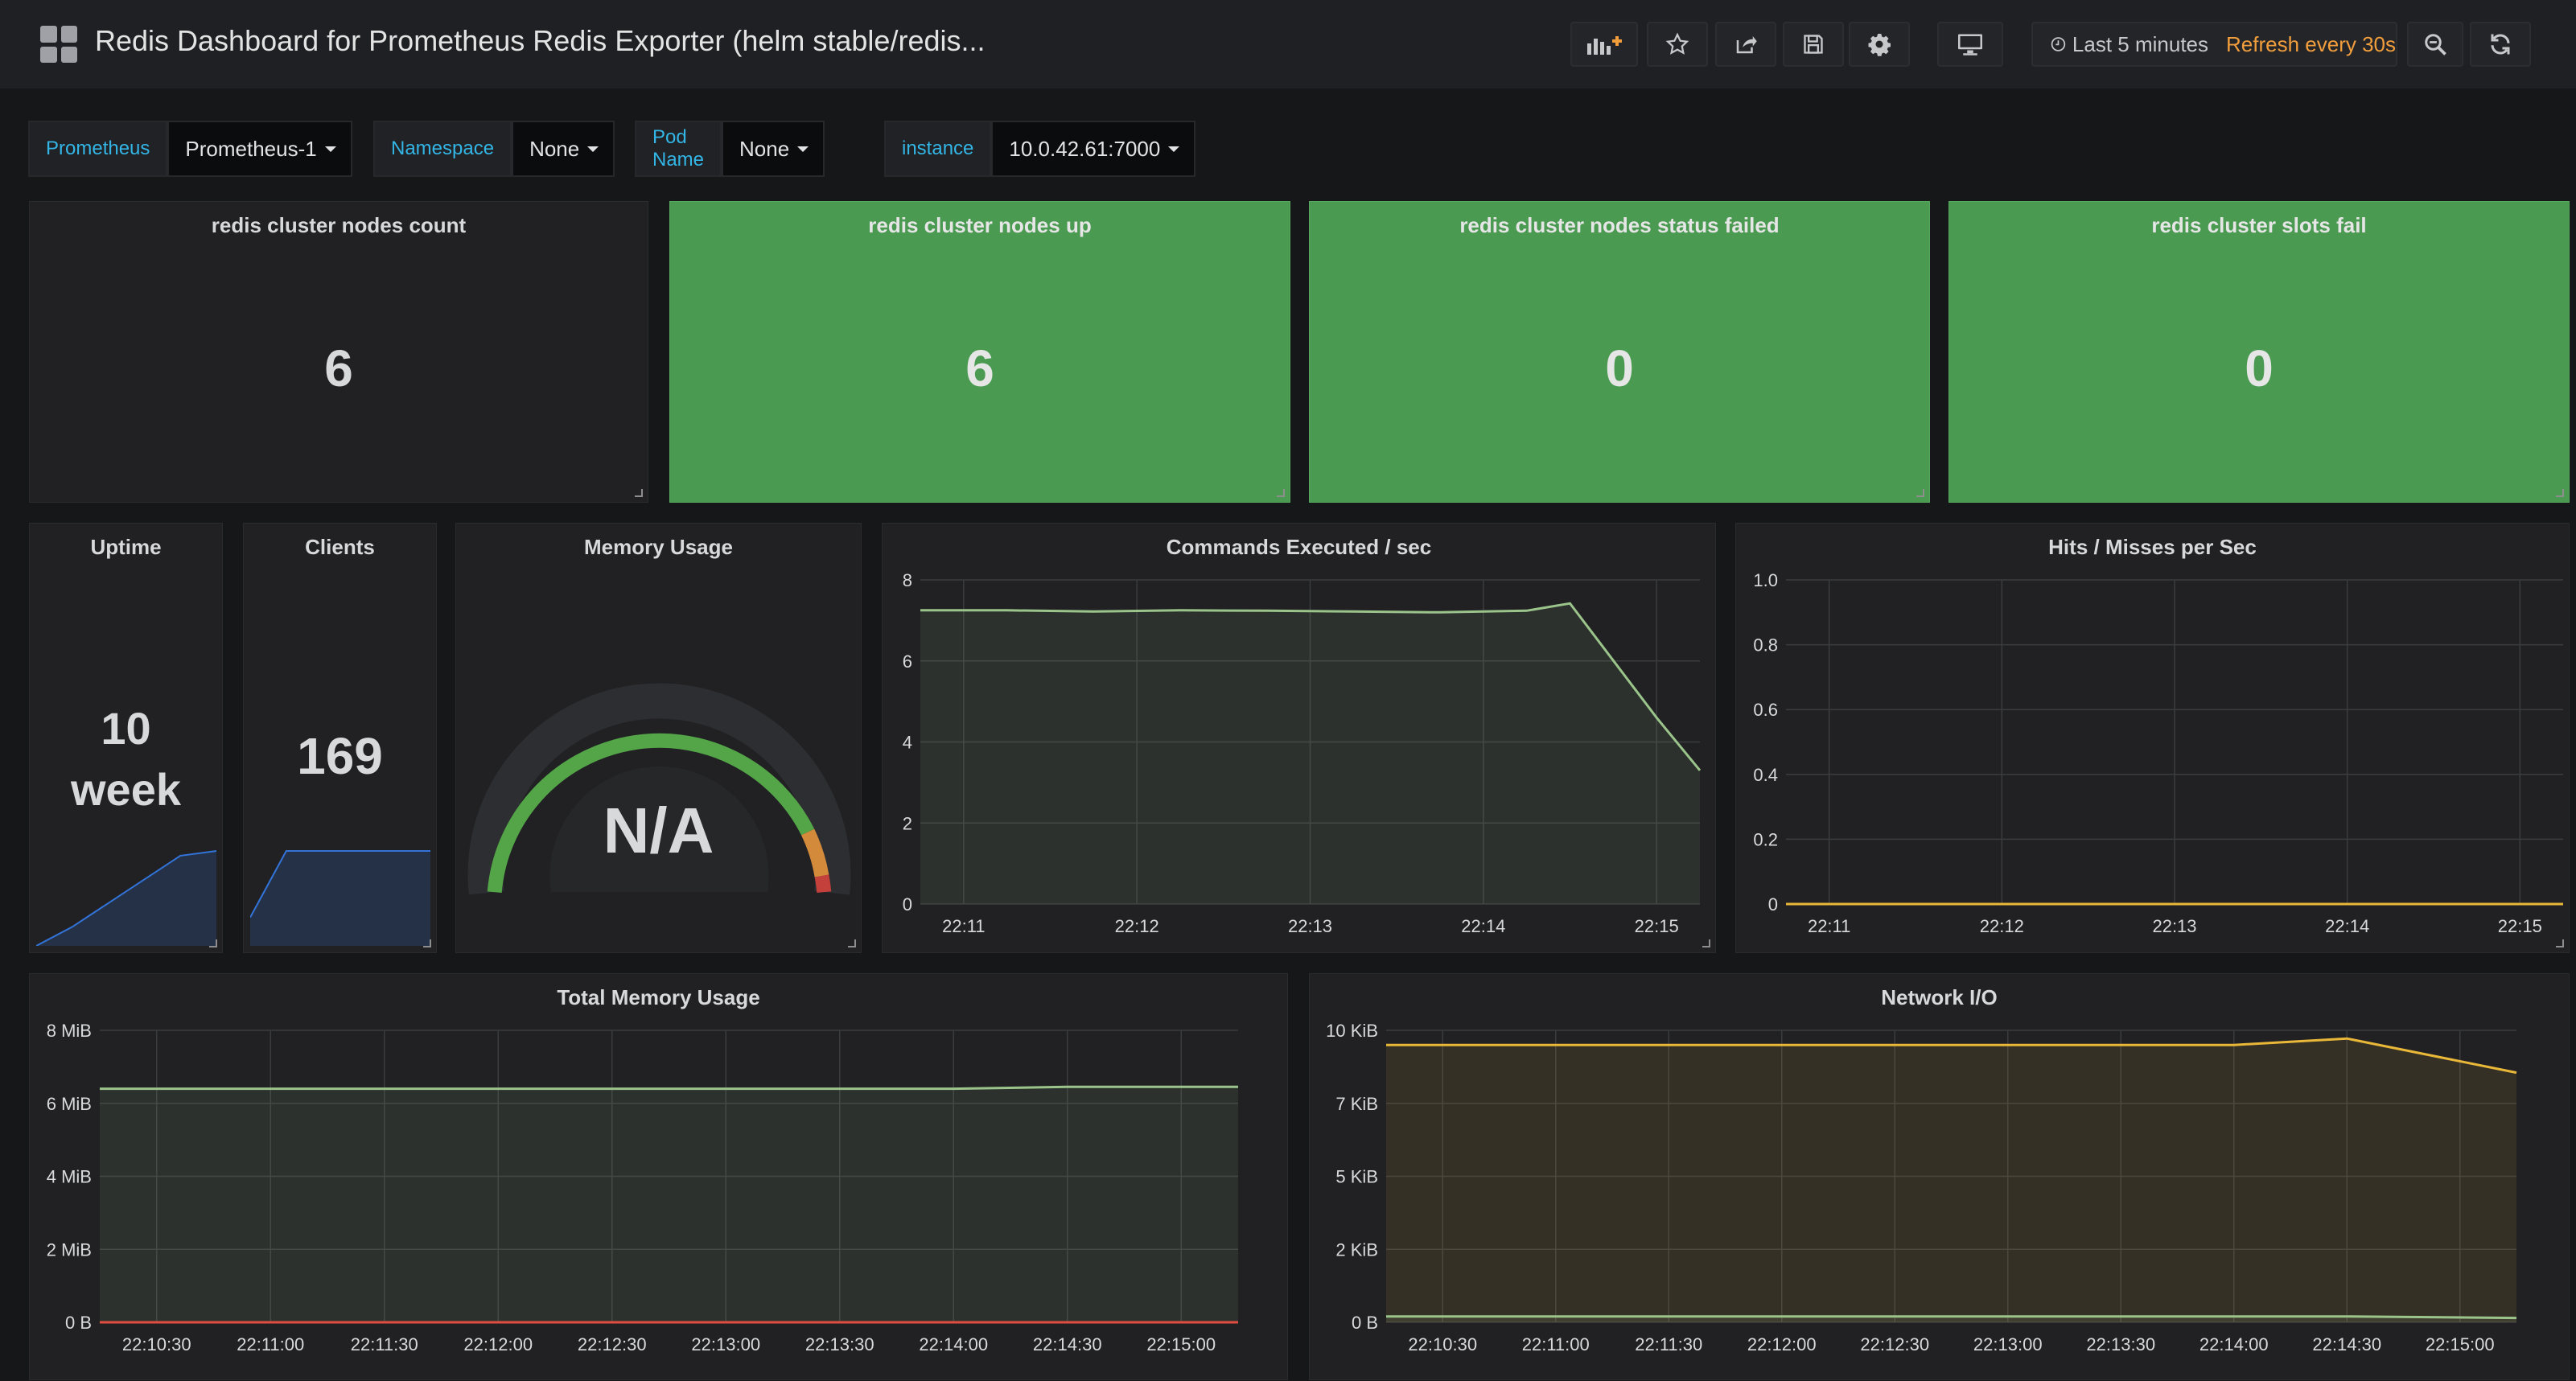  Describe the element at coordinates (907, 661) in the screenshot. I see `y-tick-label: 6` at that location.